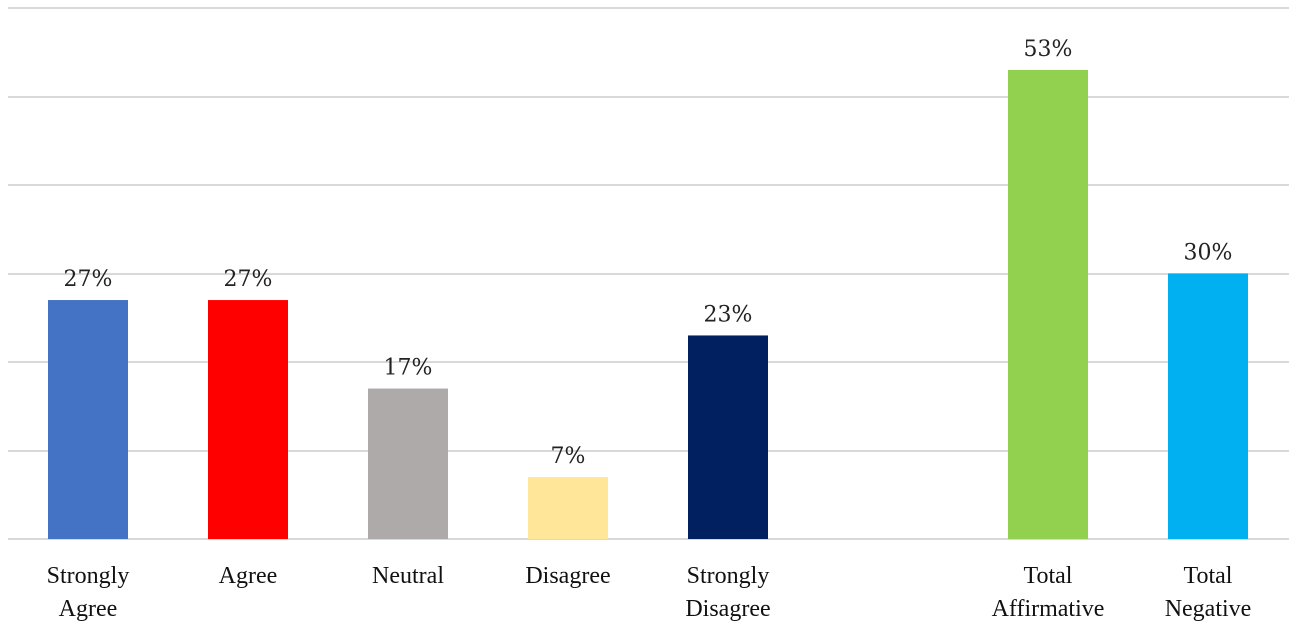  What do you see at coordinates (1048, 592) in the screenshot?
I see `category-label: Total Affirmative` at bounding box center [1048, 592].